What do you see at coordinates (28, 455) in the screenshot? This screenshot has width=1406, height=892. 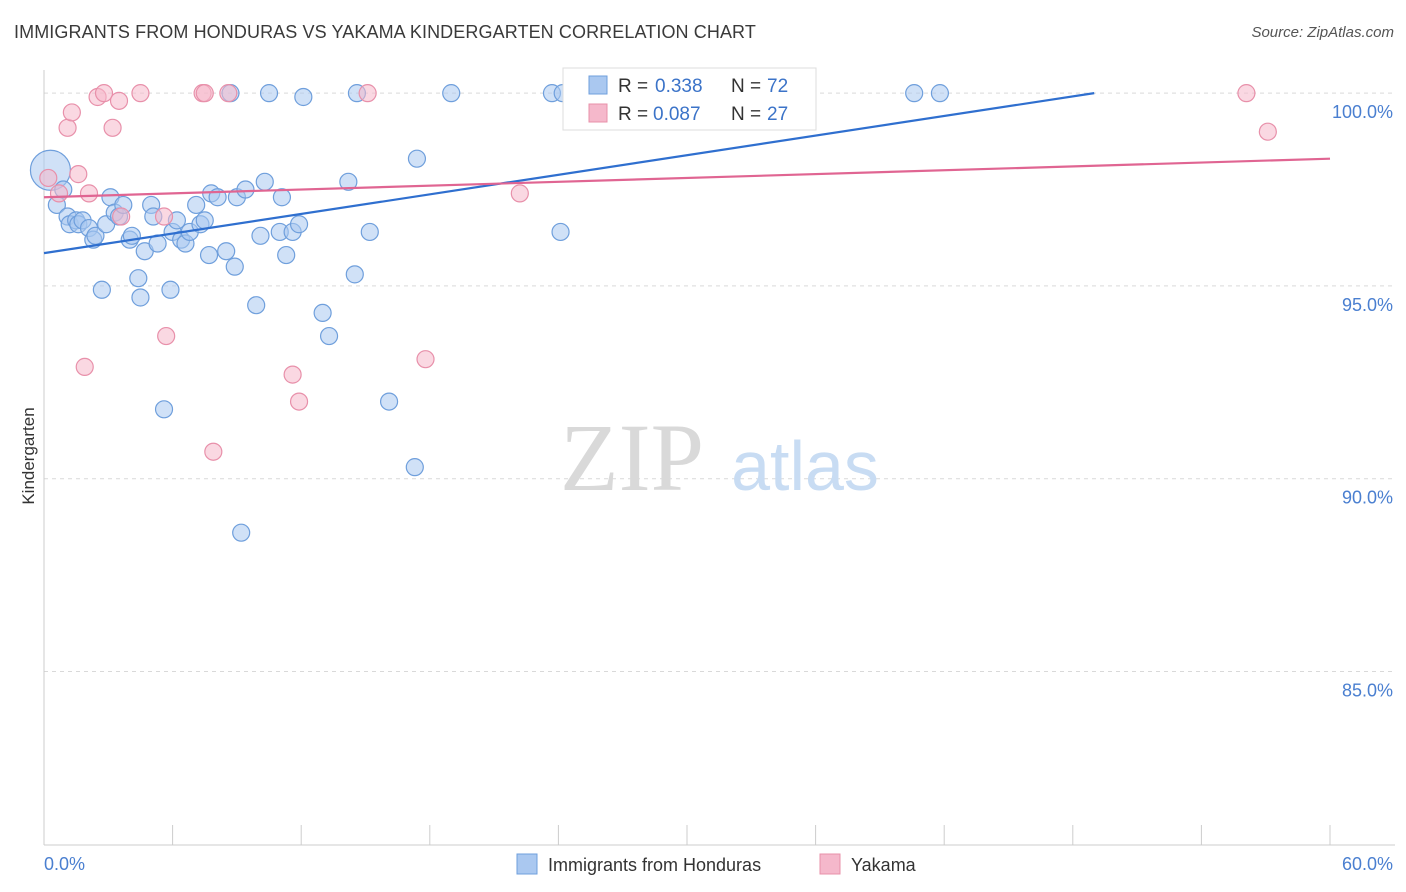 I see `y-axis-label: Kindergarten` at bounding box center [28, 455].